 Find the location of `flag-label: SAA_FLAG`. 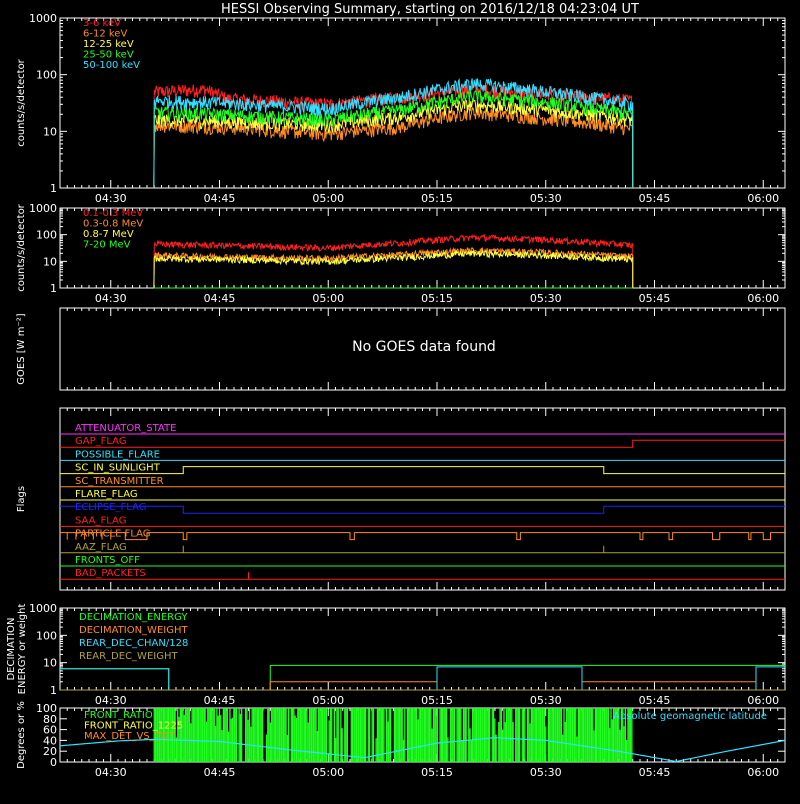

flag-label: SAA_FLAG is located at coordinates (100, 520).